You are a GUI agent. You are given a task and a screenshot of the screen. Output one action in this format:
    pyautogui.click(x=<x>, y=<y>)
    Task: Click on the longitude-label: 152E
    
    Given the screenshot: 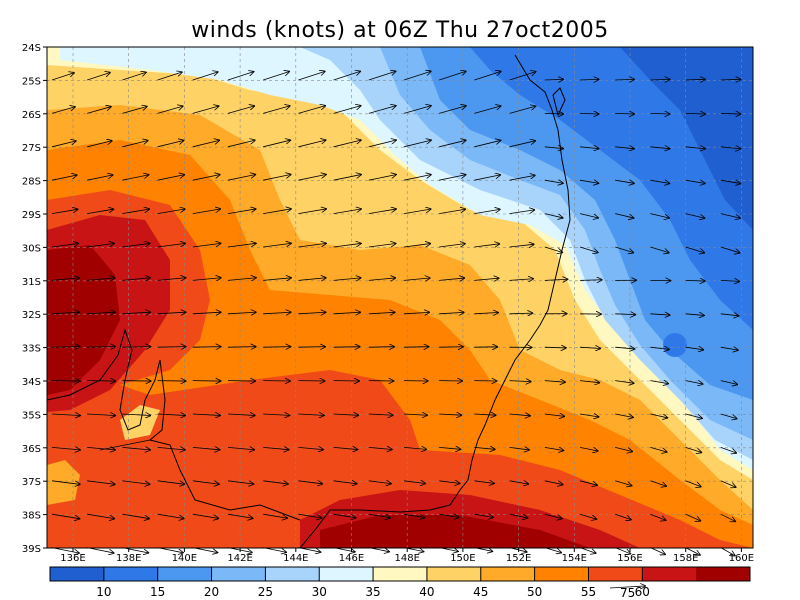 What is the action you would take?
    pyautogui.click(x=518, y=558)
    